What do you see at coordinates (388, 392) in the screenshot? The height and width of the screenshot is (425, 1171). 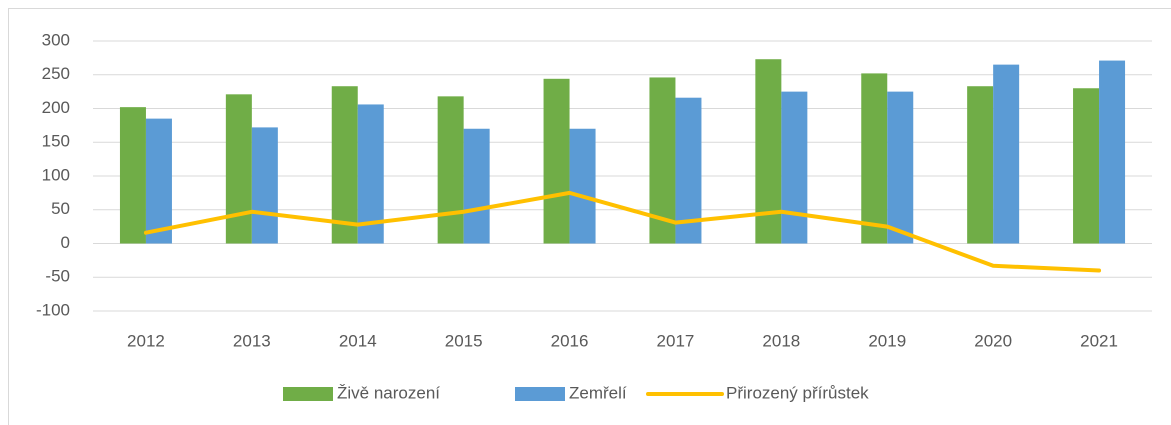 I see `legend-label: Živě narození` at bounding box center [388, 392].